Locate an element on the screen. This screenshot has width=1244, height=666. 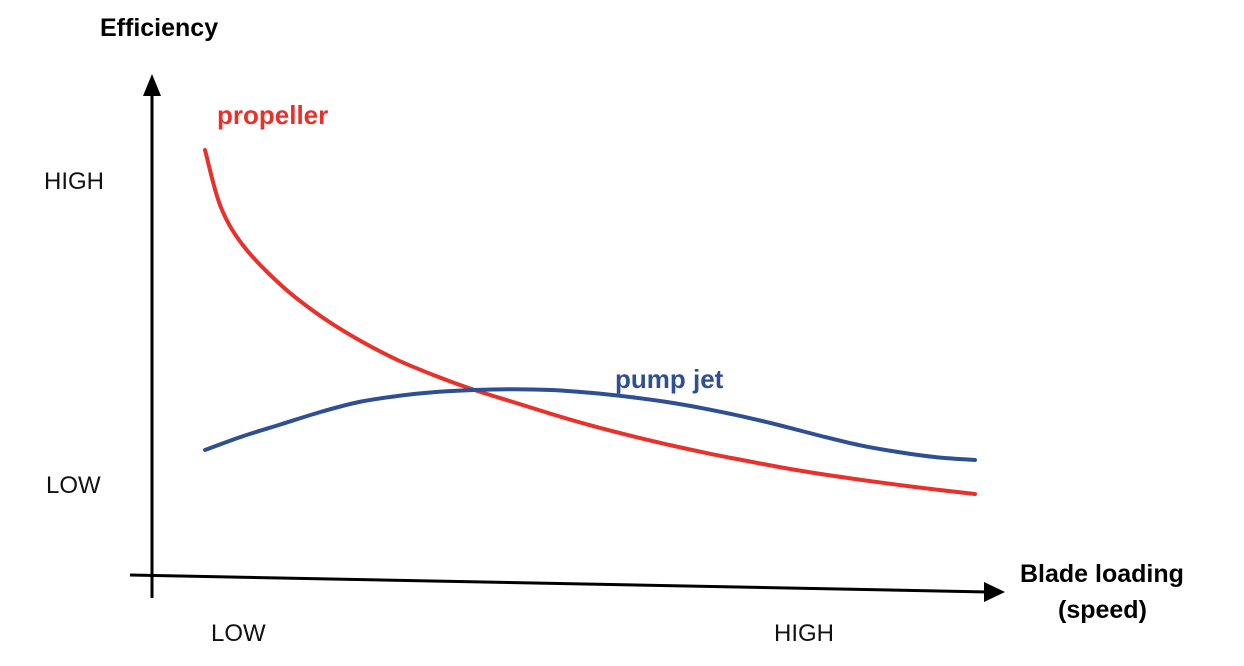
series-label-propeller: propeller is located at coordinates (273, 115).